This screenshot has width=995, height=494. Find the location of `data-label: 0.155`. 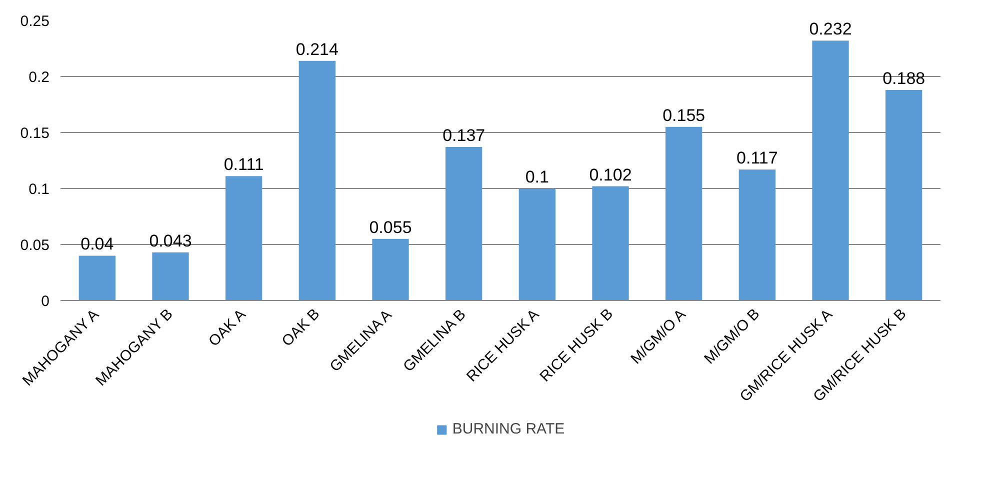

data-label: 0.155 is located at coordinates (684, 115).